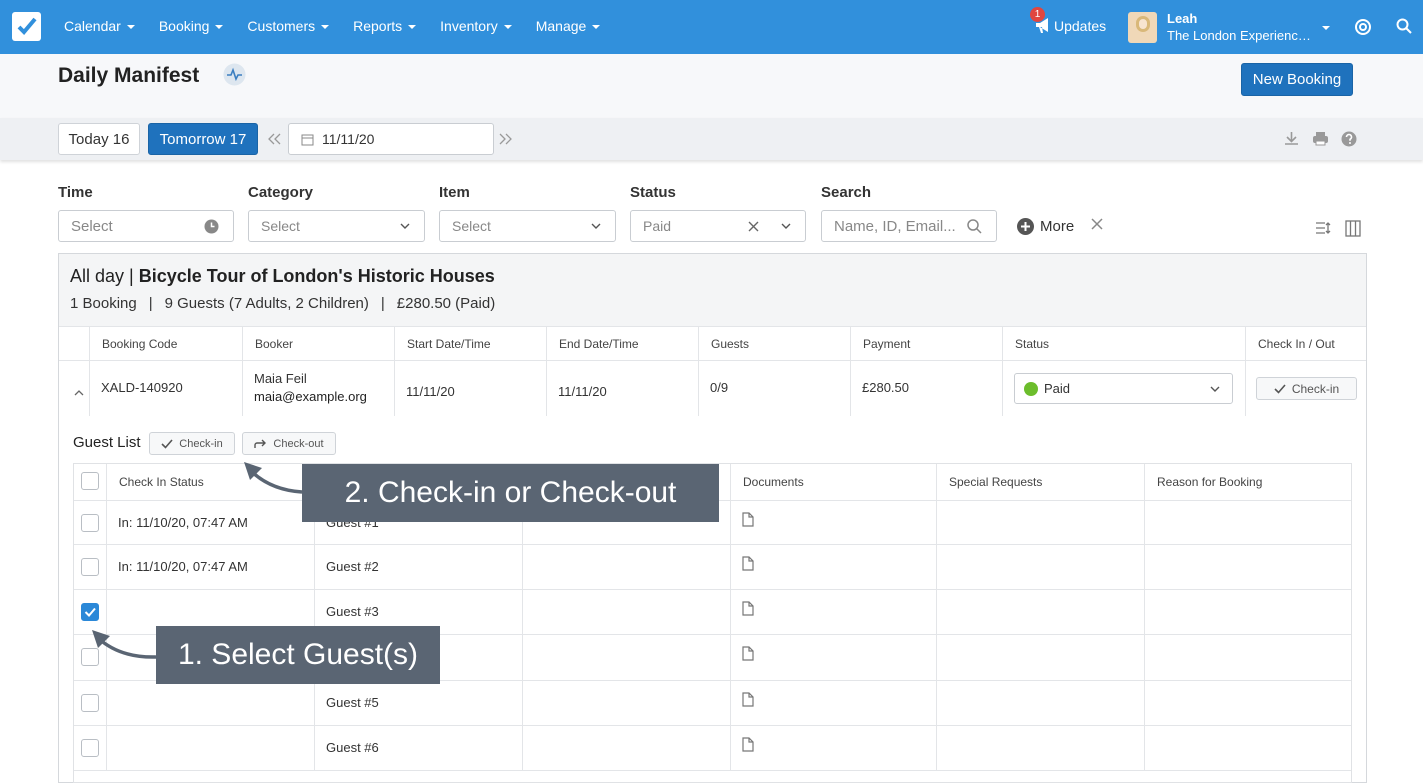 The height and width of the screenshot is (783, 1423). I want to click on avatar, so click(1142, 27).